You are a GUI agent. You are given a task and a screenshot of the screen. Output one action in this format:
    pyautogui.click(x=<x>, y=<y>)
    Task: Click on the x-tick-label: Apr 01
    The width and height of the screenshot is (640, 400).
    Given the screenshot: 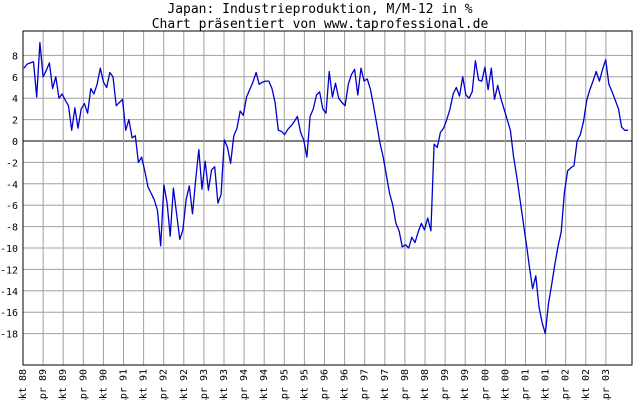 What is the action you would take?
    pyautogui.click(x=526, y=384)
    